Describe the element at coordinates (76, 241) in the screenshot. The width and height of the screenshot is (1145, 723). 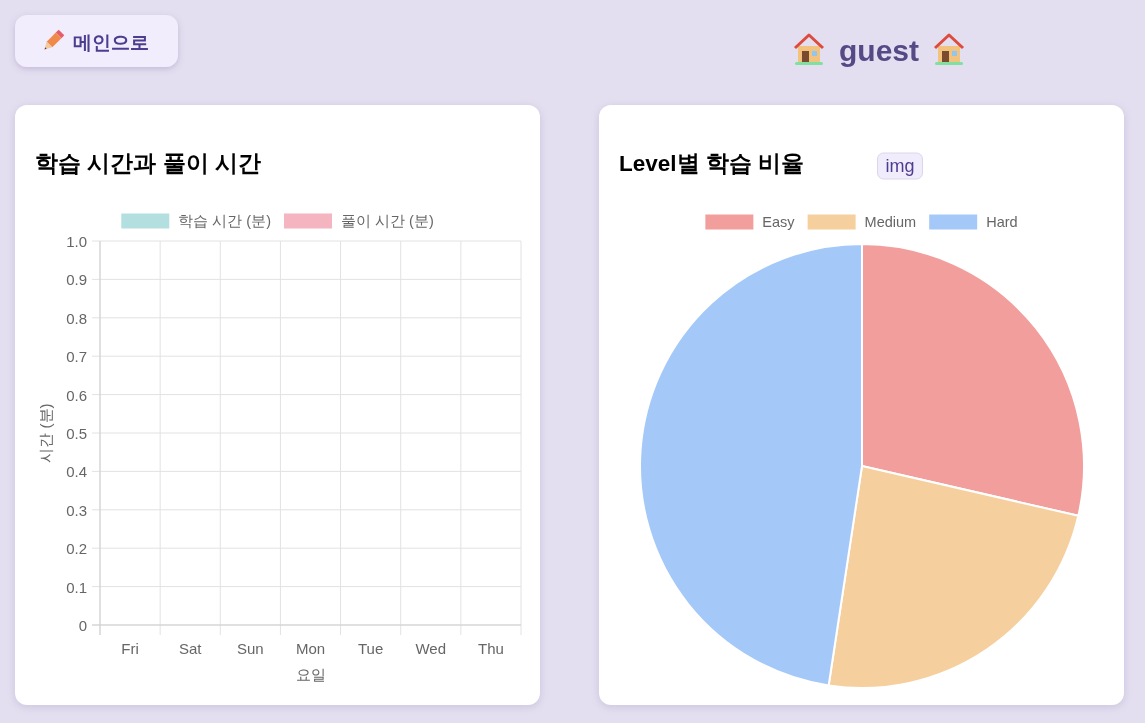
I see `y-tick-label: 1.0` at that location.